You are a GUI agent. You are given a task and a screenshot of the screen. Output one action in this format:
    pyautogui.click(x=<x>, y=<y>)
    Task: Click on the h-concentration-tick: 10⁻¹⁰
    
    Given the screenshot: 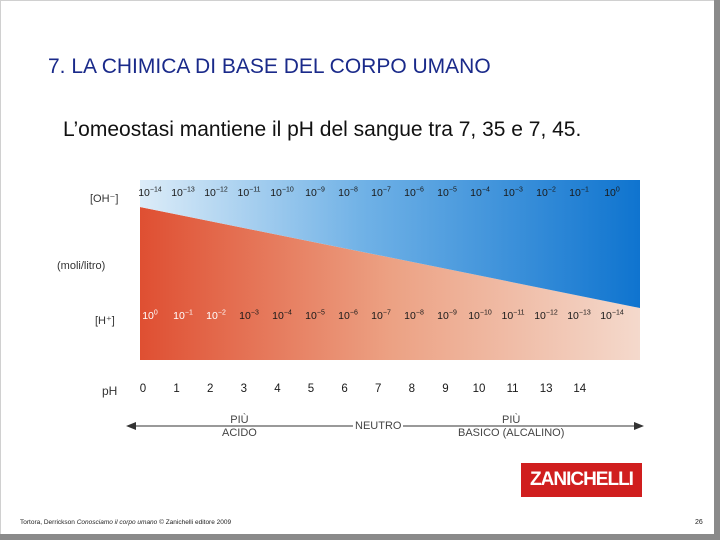 What is the action you would take?
    pyautogui.click(x=480, y=316)
    